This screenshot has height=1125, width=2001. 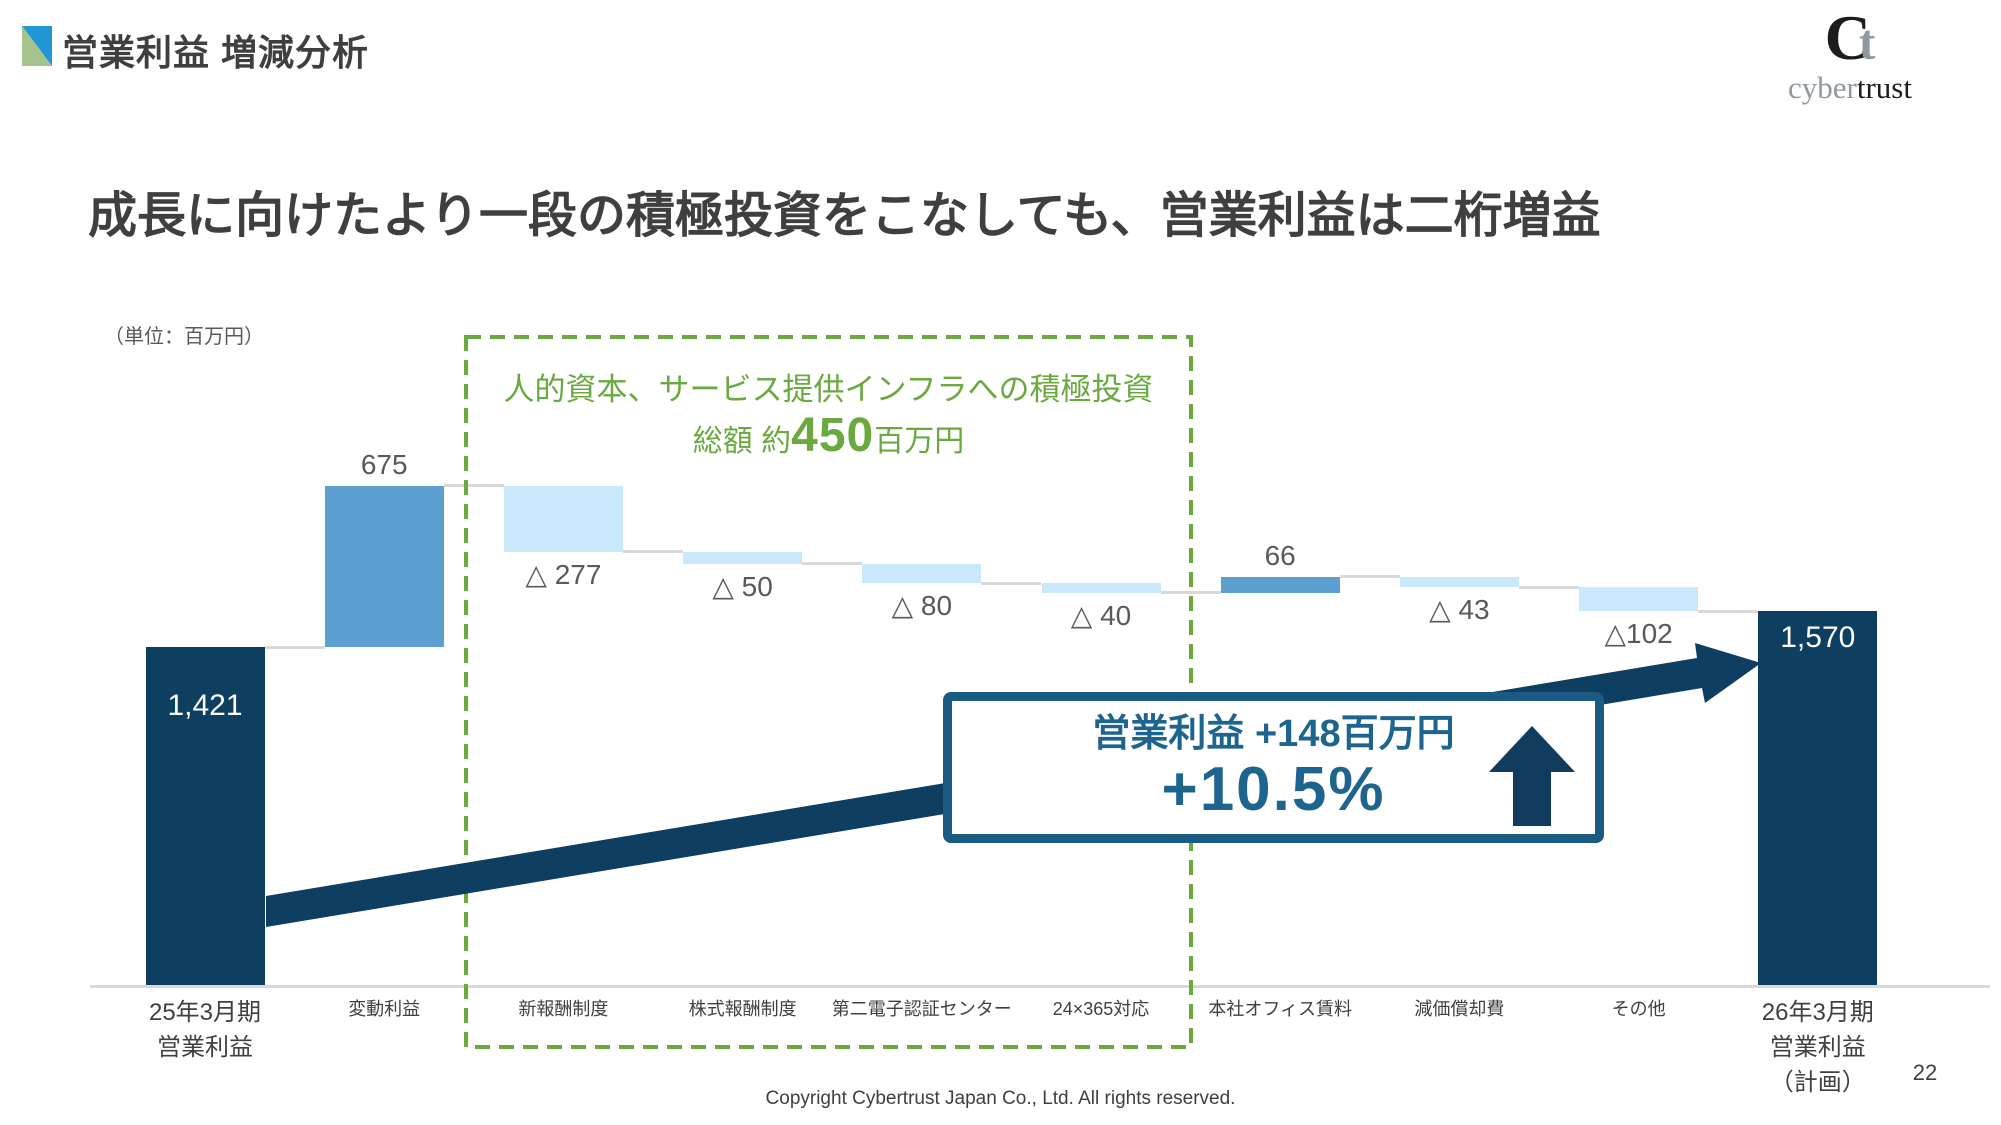 What do you see at coordinates (1280, 555) in the screenshot?
I see `bar-value-label: 66` at bounding box center [1280, 555].